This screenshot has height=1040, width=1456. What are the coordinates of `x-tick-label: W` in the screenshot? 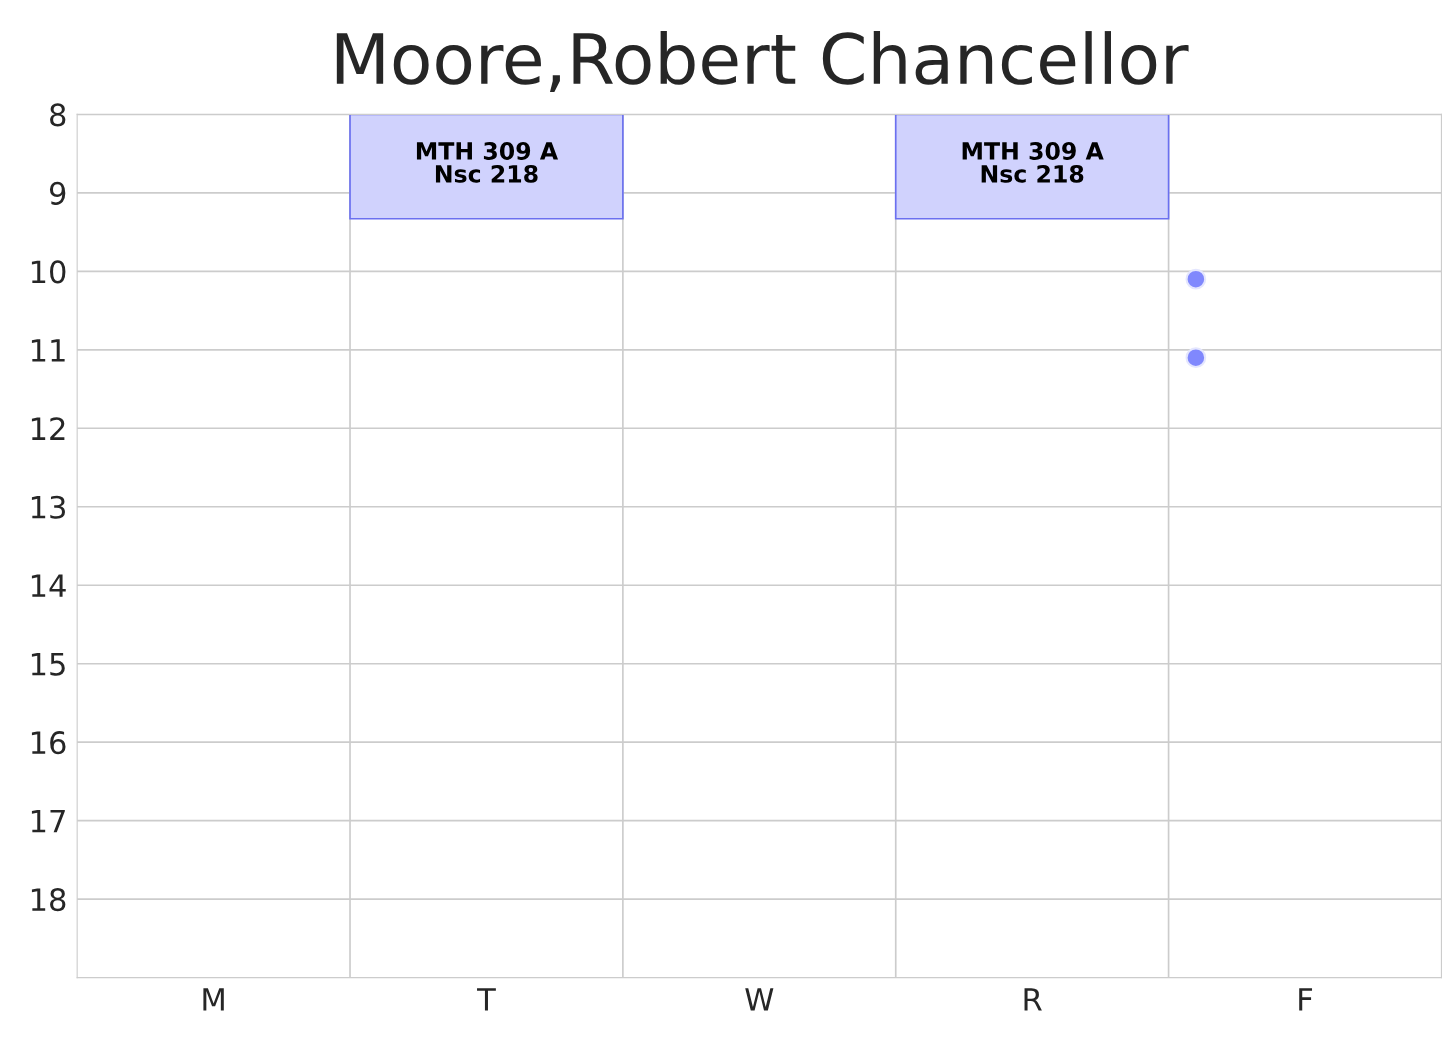 It's located at (759, 999).